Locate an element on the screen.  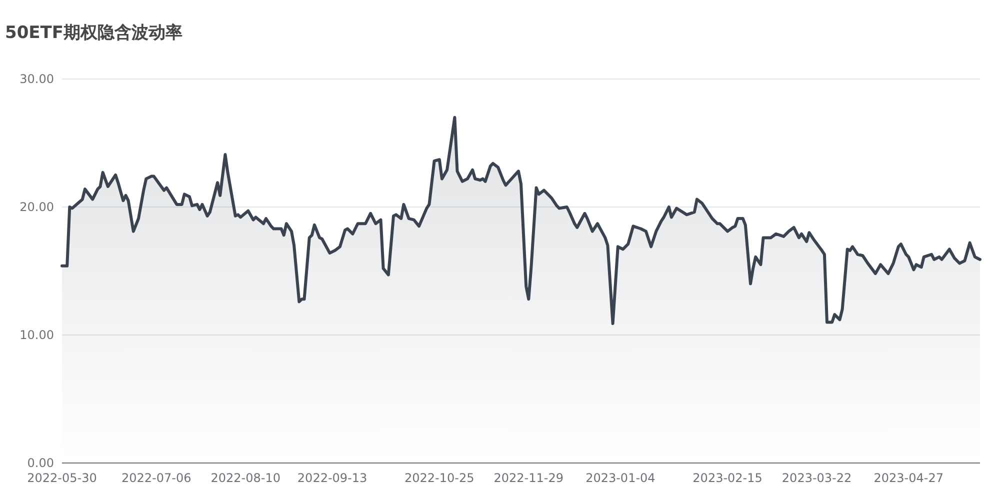
x-tick-label: 2023-02-15 is located at coordinates (727, 478).